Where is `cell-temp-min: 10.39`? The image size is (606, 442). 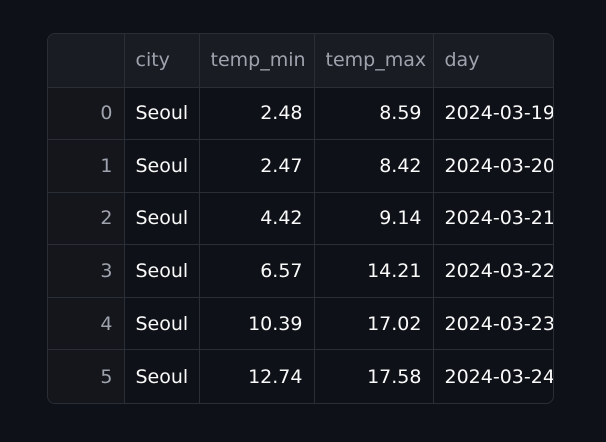 cell-temp-min: 10.39 is located at coordinates (257, 324).